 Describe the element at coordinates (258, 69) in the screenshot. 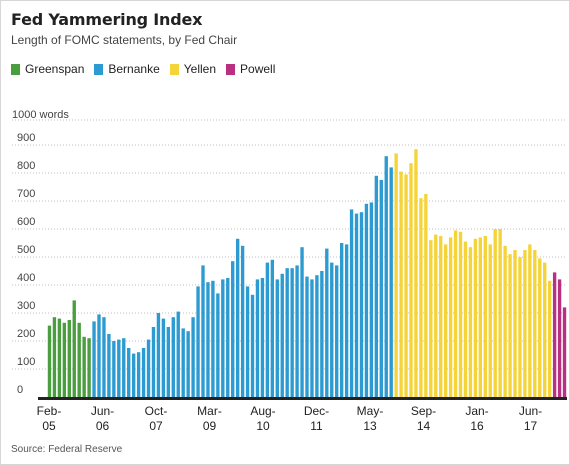

I see `legend-label-powell: Powell` at that location.